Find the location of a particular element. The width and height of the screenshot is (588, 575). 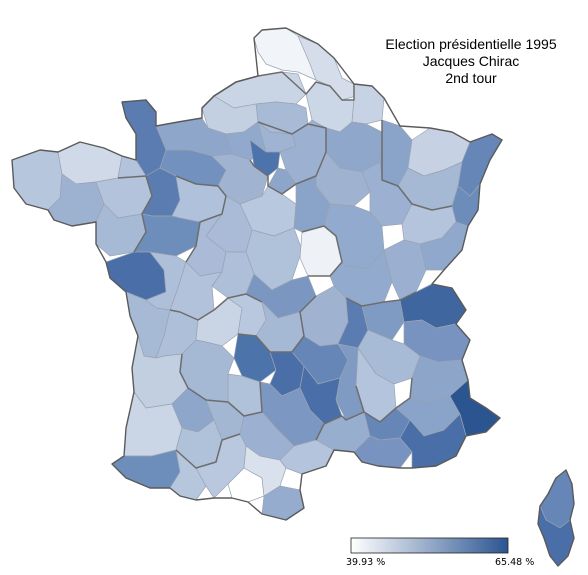

dept-jura is located at coordinates (405, 270).